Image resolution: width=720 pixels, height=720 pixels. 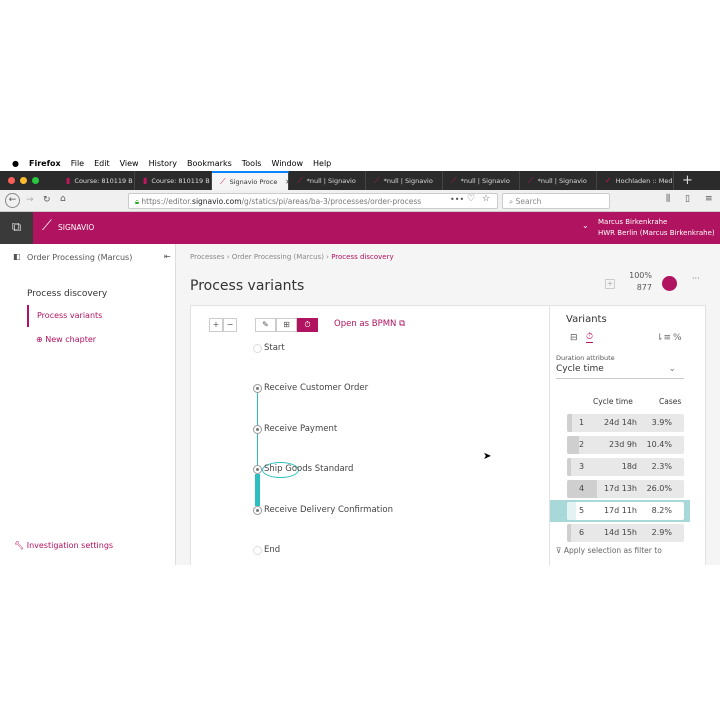 I want to click on node-label: Ship Goods Standard, so click(x=309, y=469).